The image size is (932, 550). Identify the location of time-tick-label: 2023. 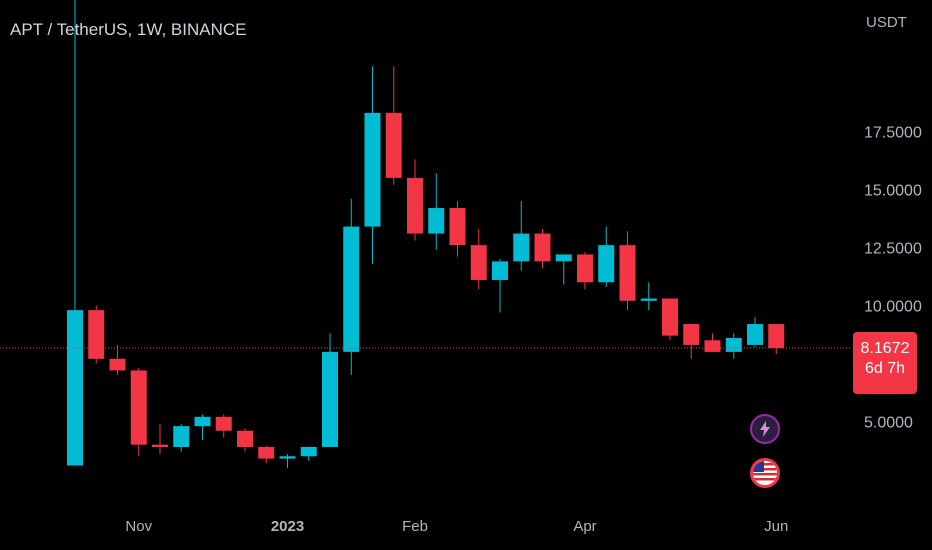
(287, 526).